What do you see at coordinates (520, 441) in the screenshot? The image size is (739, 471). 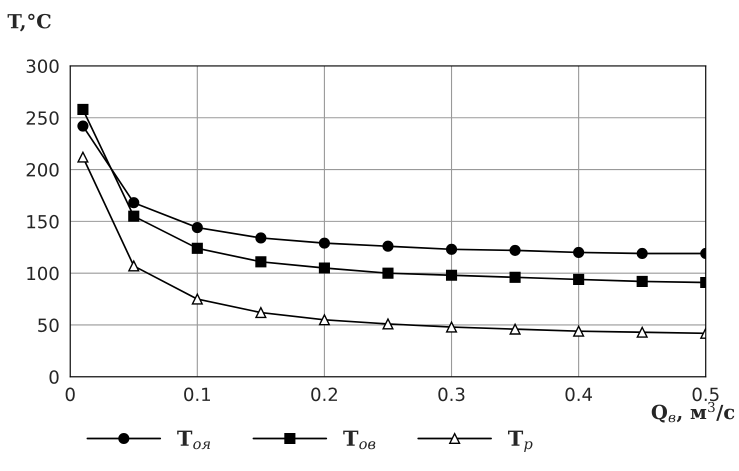 I see `legend-label: T$_{р}$` at bounding box center [520, 441].